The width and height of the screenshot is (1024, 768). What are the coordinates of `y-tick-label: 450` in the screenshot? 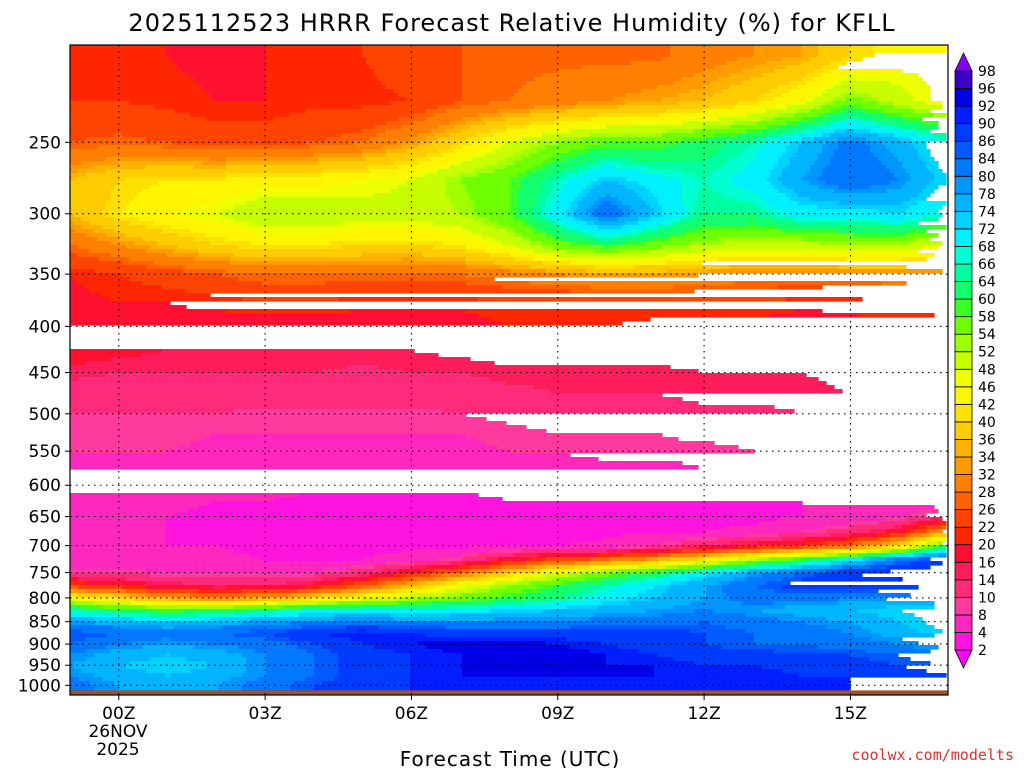 It's located at (45, 374).